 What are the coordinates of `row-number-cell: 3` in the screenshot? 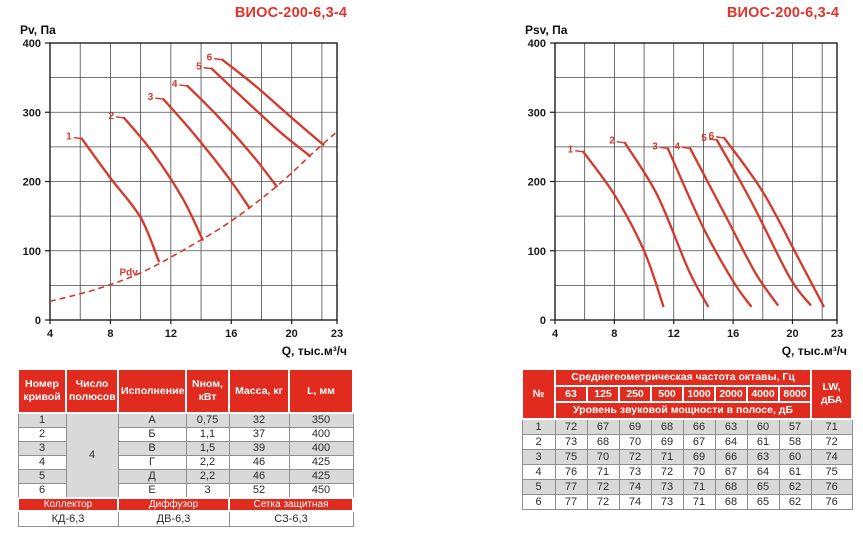 It's located at (538, 456).